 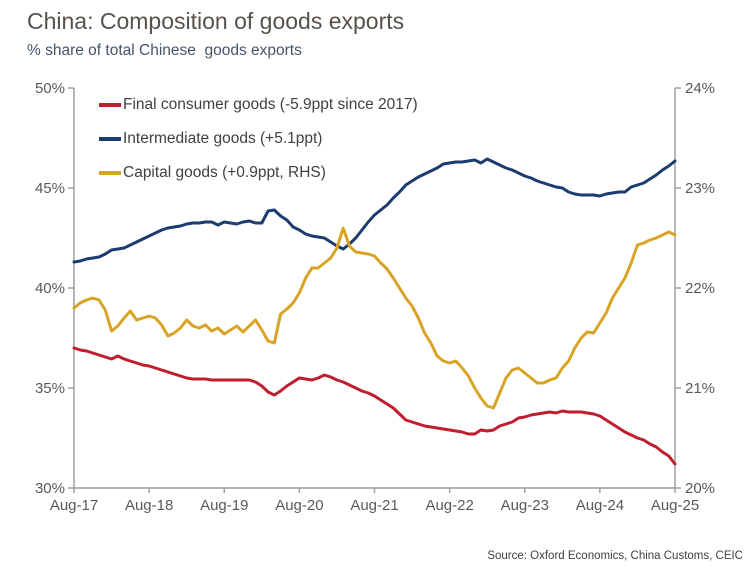 What do you see at coordinates (700, 288) in the screenshot?
I see `y-axis-right-label: 22%` at bounding box center [700, 288].